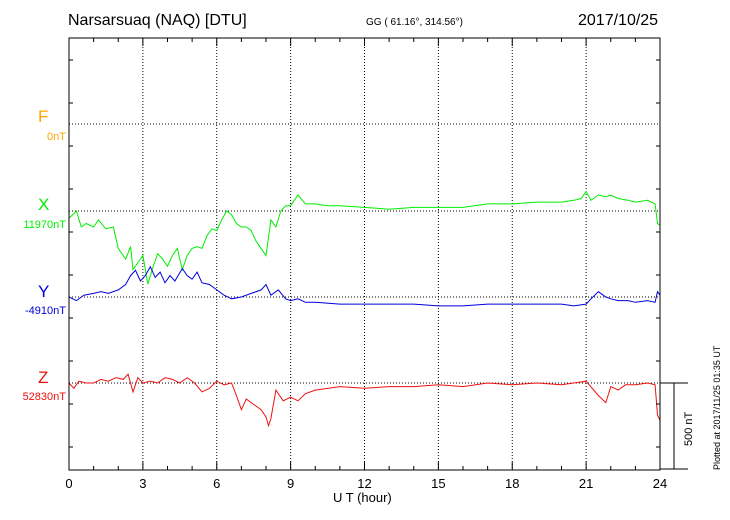 Image resolution: width=730 pixels, height=520 pixels. Describe the element at coordinates (414, 22) in the screenshot. I see `coordinates-label: GG ( 61.16°, 314.56°)` at that location.